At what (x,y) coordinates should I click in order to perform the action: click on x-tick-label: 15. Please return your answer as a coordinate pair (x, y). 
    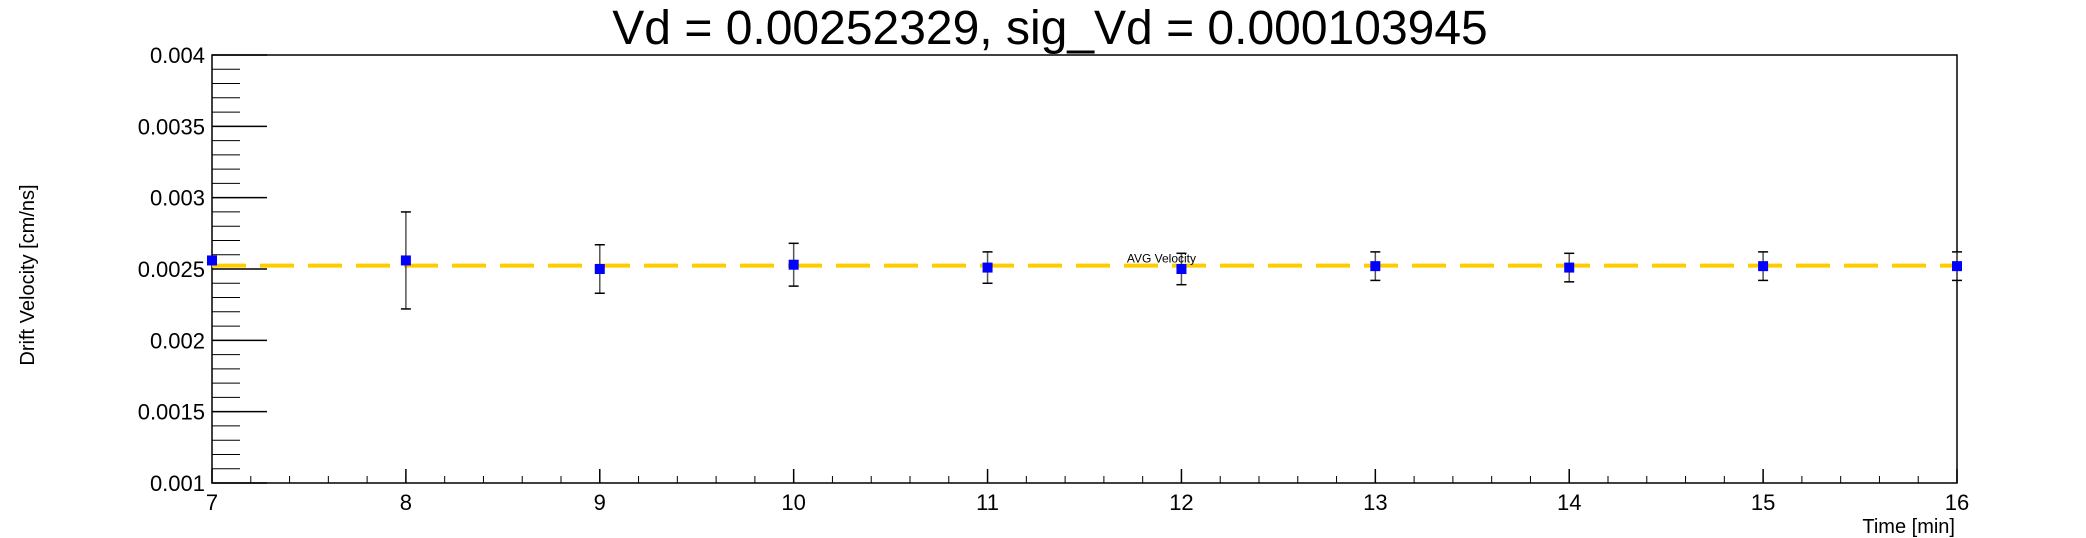
    Looking at the image, I should click on (1763, 502).